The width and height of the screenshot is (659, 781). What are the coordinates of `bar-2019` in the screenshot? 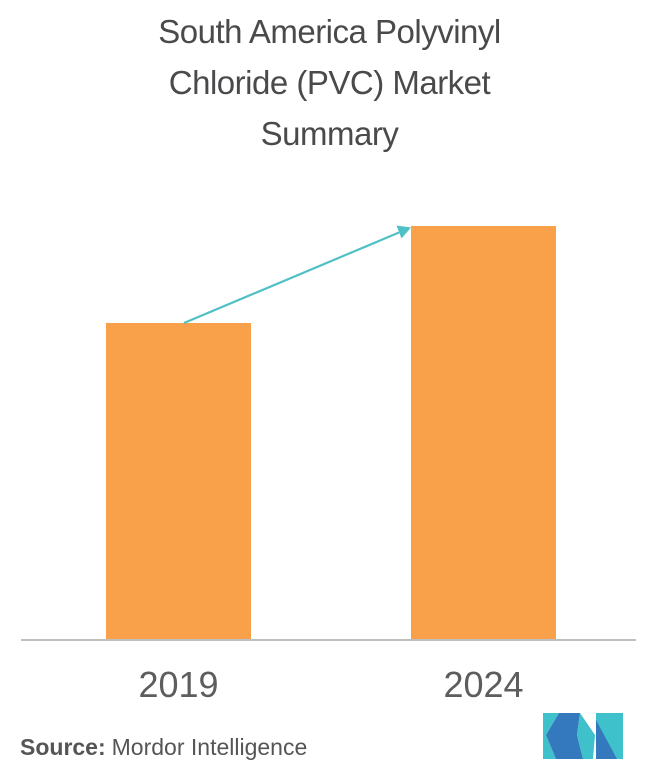 It's located at (178, 481).